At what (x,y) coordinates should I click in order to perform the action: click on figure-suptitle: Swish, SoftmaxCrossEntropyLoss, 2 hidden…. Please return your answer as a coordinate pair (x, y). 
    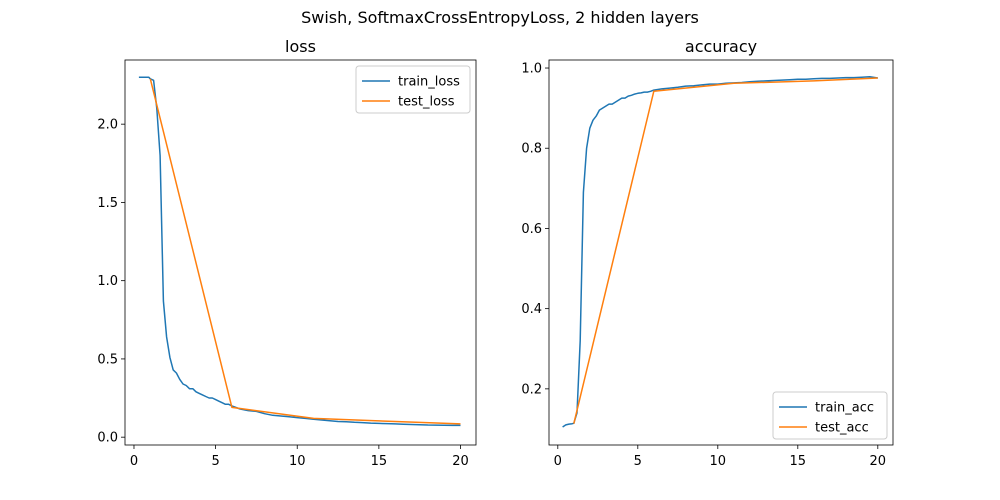
    Looking at the image, I should click on (500, 17).